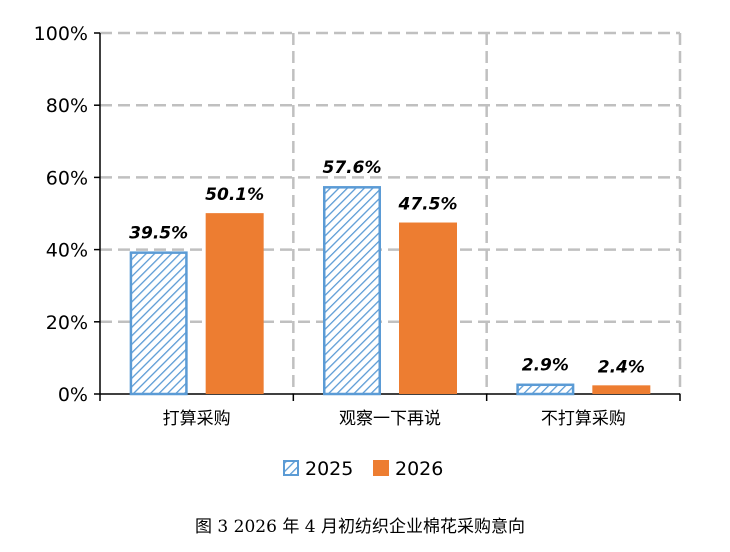 The width and height of the screenshot is (730, 552). I want to click on x-category-label: 观察一下再说, so click(390, 419).